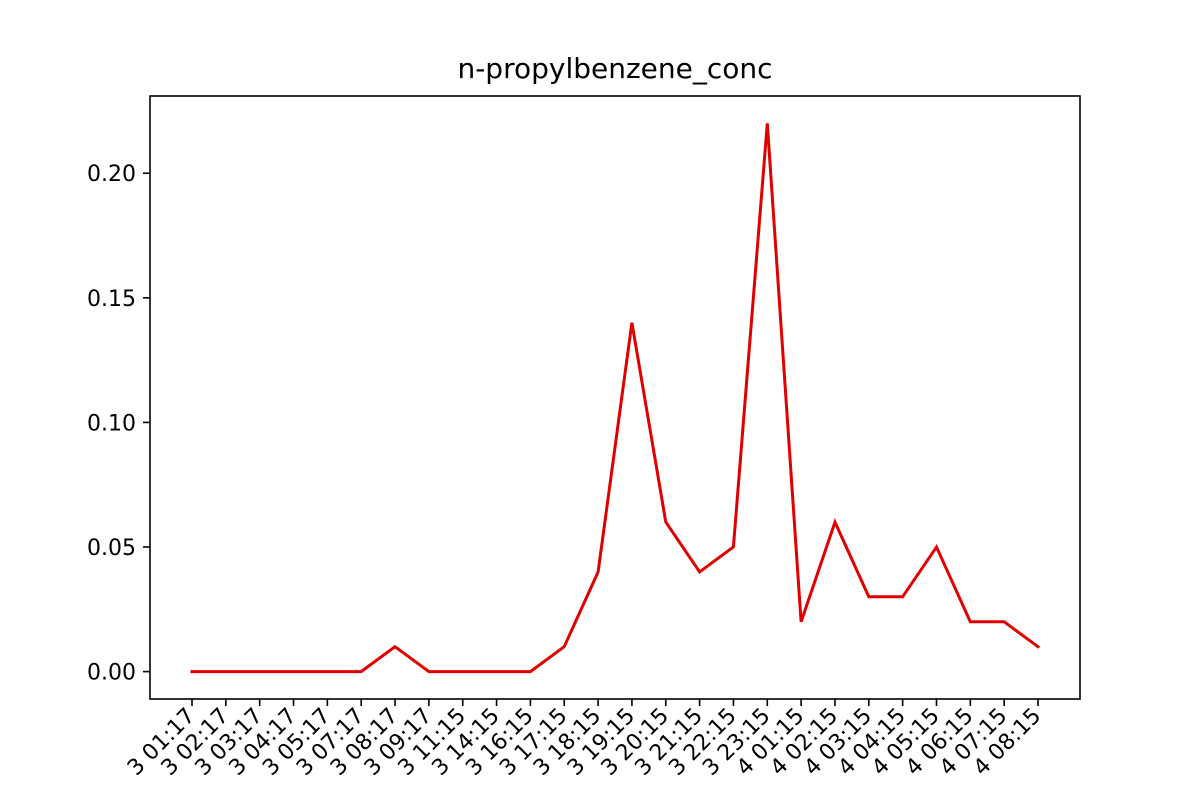 Image resolution: width=1200 pixels, height=800 pixels. I want to click on chart-title: n-propylbenzene_conc, so click(614, 68).